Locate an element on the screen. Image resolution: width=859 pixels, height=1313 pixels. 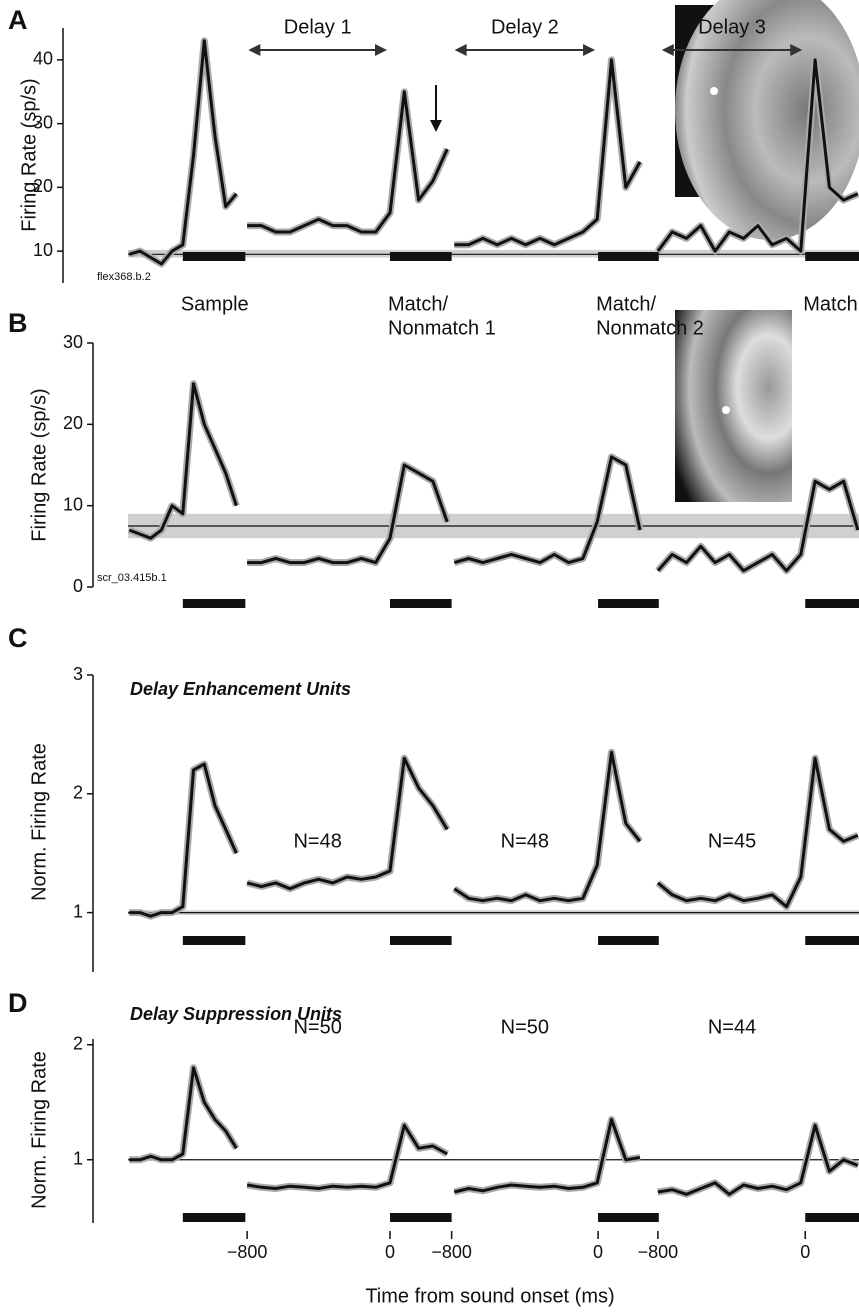
panel-letter: D is located at coordinates (18, 1003).